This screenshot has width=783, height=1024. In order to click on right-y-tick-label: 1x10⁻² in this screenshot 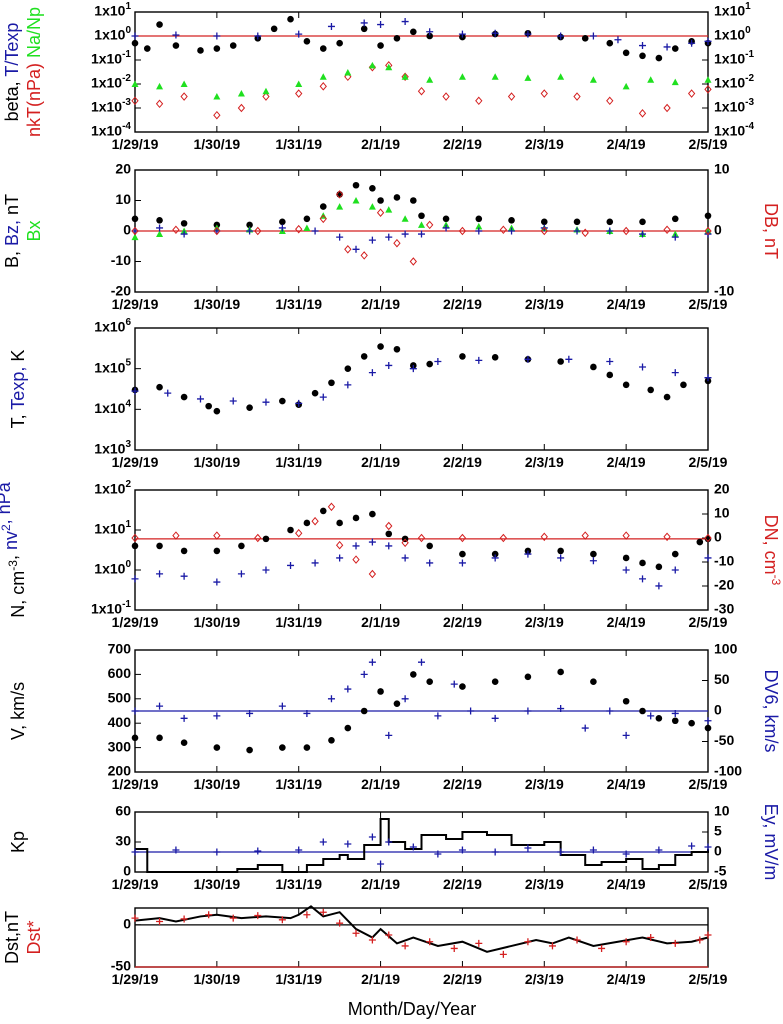, I will do `click(734, 82)`.